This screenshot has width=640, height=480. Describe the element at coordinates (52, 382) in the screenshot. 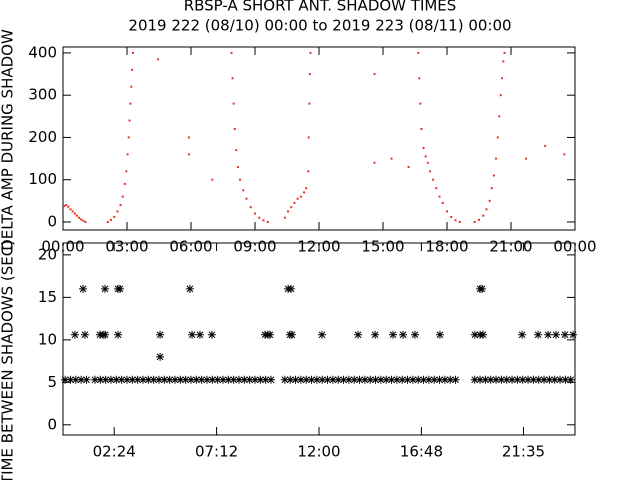

I see `y-tick-label: 5` at that location.